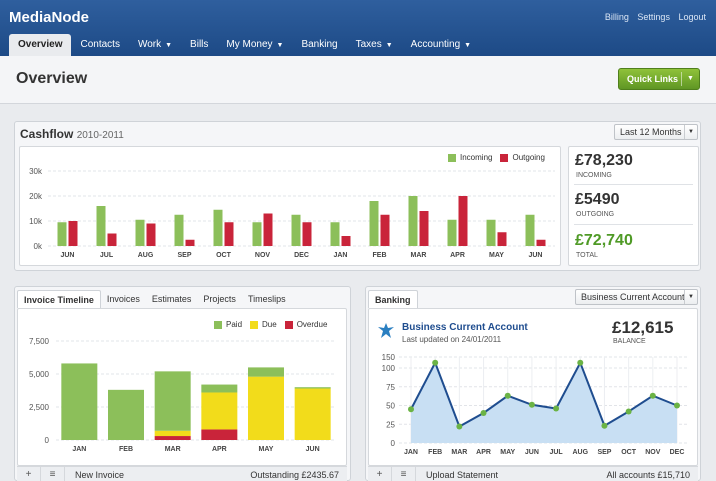 The image size is (716, 481). What do you see at coordinates (266, 299) in the screenshot?
I see `tab-timeslips: Timeslips` at bounding box center [266, 299].